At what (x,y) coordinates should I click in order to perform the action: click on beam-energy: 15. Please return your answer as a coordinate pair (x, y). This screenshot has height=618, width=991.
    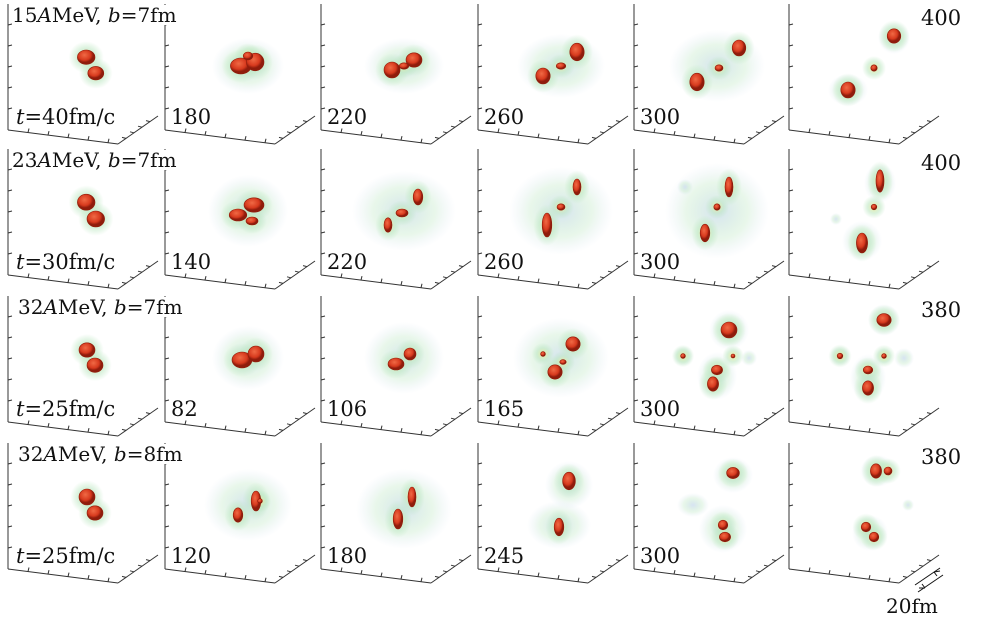
    Looking at the image, I should click on (25, 15).